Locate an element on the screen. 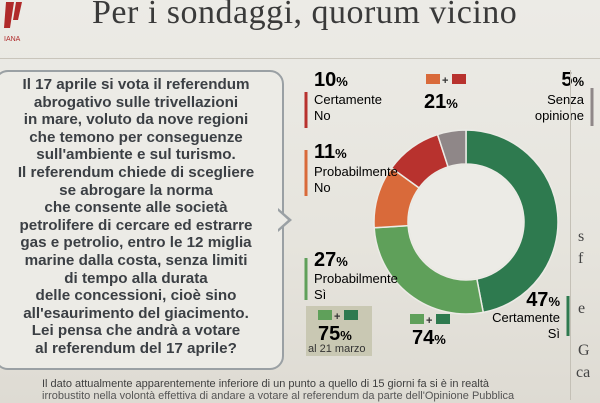 This screenshot has height=403, width=600. label-cert-si-line2: Sì is located at coordinates (554, 333).